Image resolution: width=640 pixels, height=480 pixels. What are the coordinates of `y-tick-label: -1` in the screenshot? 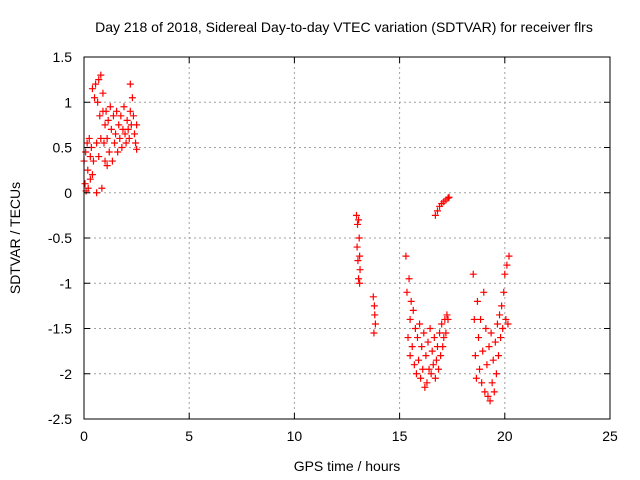 It's located at (66, 283).